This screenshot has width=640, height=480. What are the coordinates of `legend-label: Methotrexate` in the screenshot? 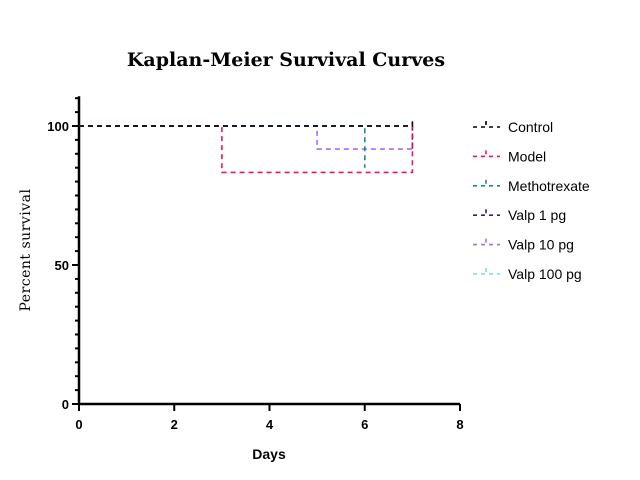 It's located at (549, 186).